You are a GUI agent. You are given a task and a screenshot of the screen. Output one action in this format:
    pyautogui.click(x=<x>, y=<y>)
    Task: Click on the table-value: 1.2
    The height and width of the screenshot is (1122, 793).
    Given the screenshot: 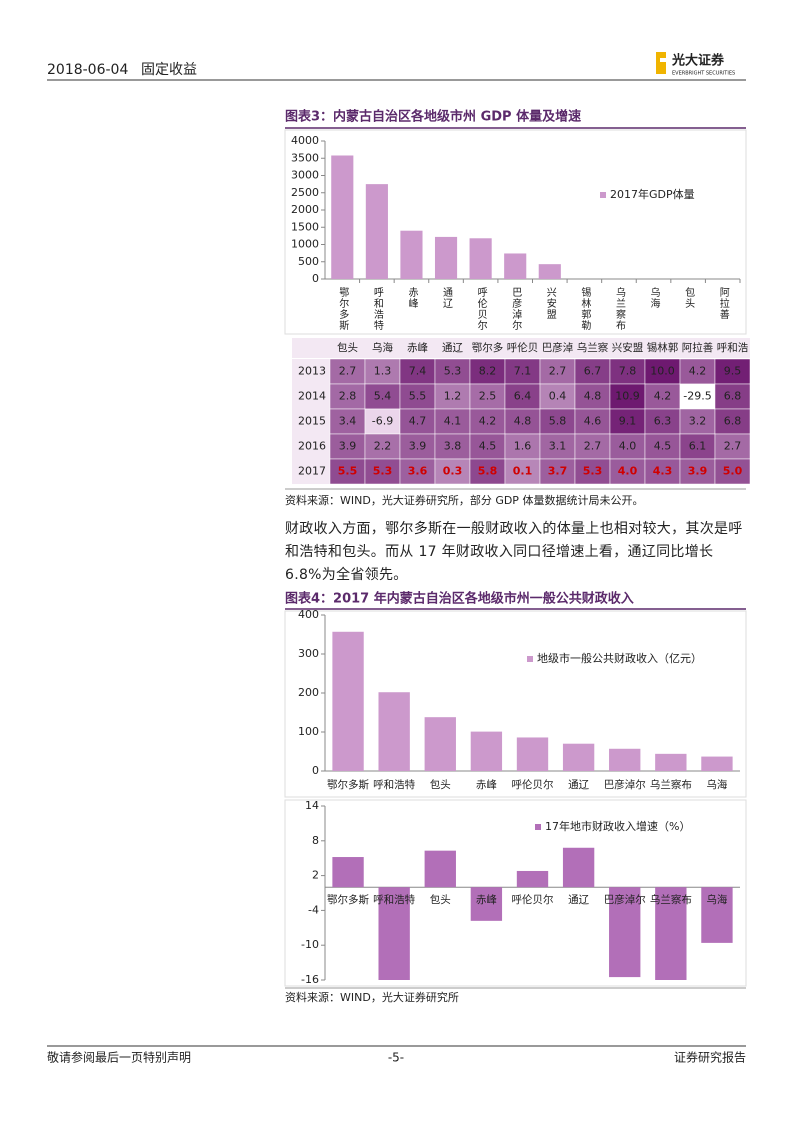 What is the action you would take?
    pyautogui.click(x=453, y=396)
    